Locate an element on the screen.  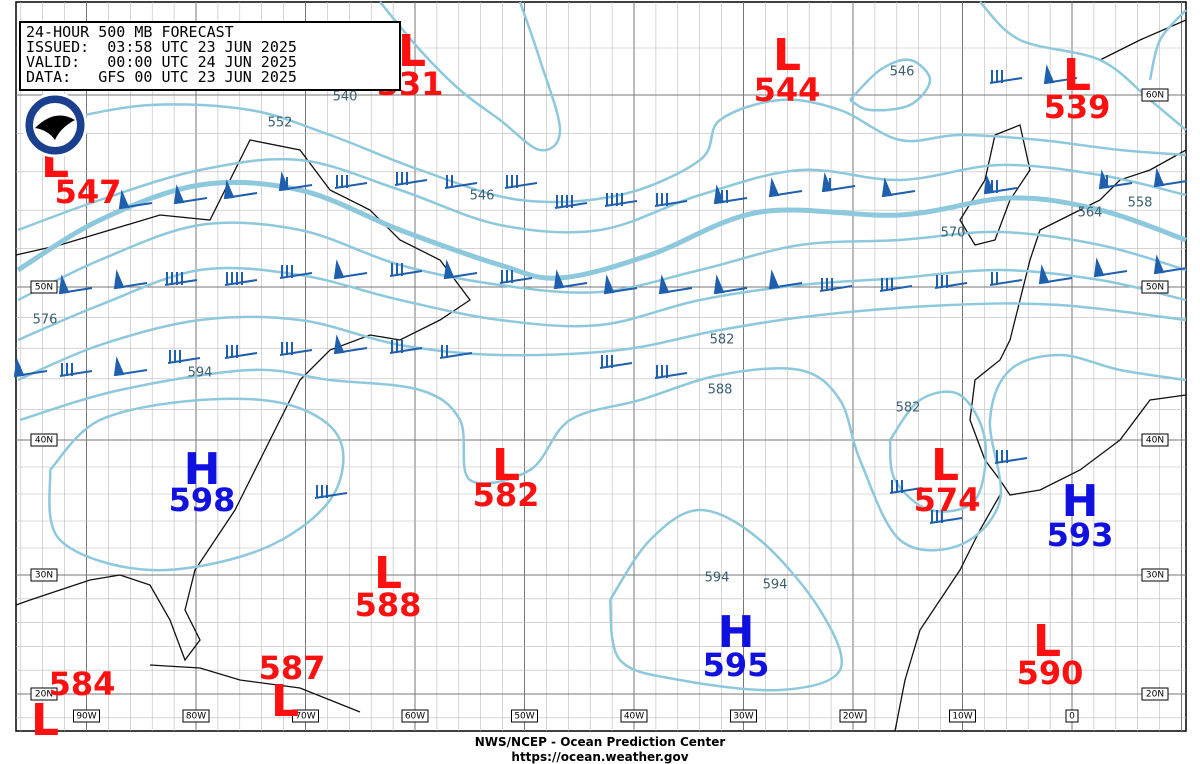
noaa-logo is located at coordinates (55, 125).